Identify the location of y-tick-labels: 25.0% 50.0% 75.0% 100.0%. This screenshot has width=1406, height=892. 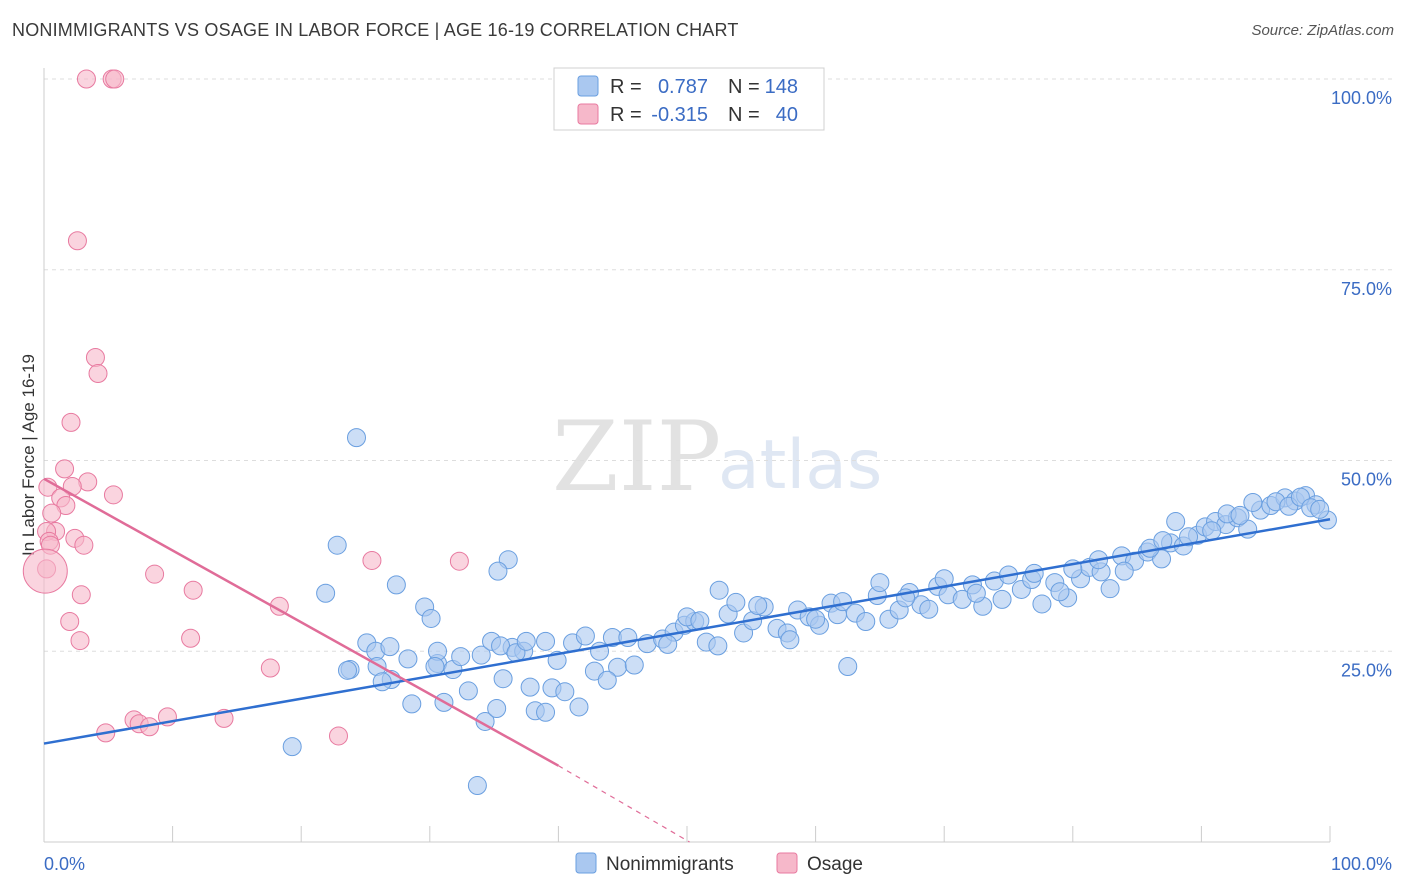
(1361, 384).